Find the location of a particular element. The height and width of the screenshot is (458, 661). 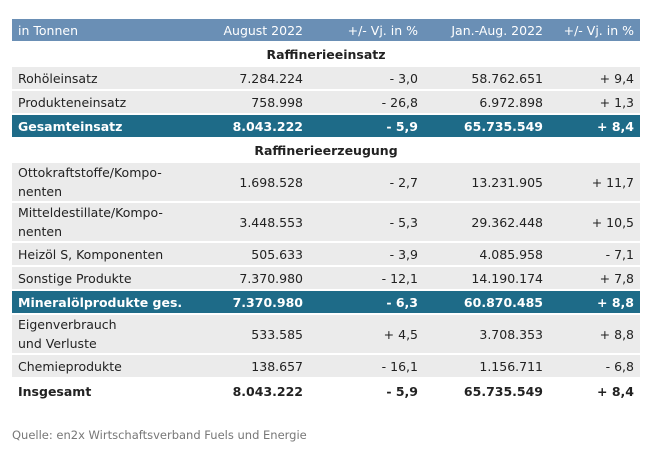

cell: 4.085.958 is located at coordinates (486, 254).